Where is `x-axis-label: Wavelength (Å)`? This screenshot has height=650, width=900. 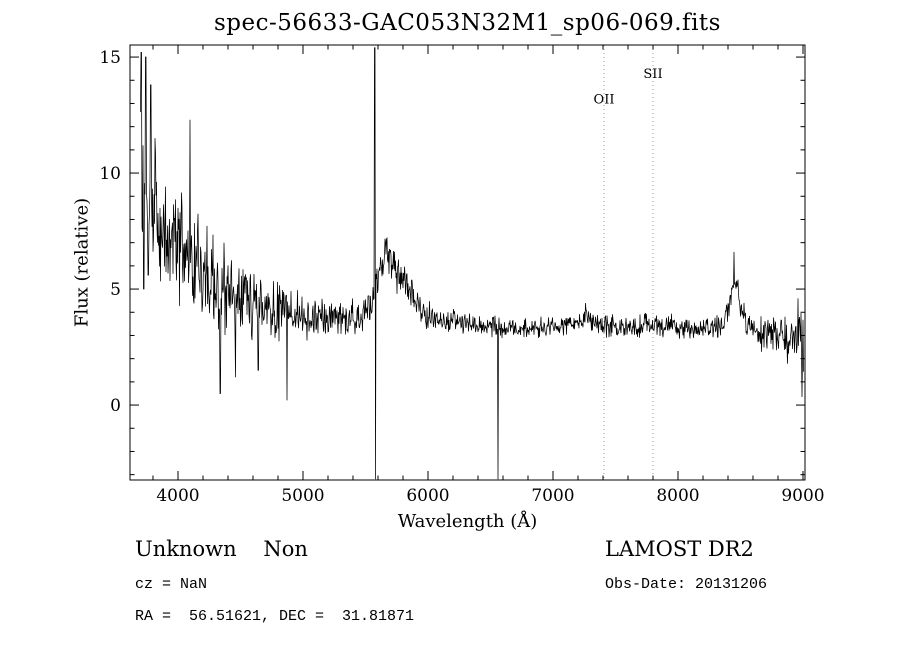 x-axis-label: Wavelength (Å) is located at coordinates (467, 521).